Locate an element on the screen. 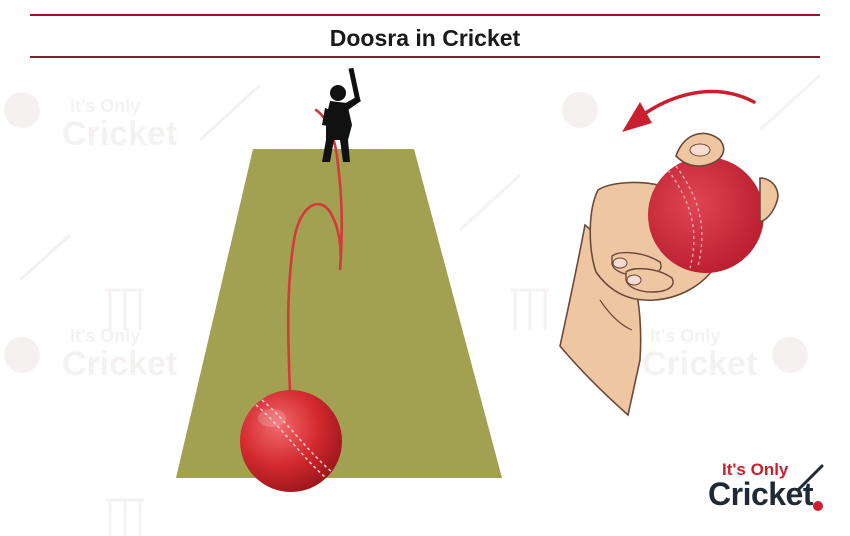 Image resolution: width=850 pixels, height=536 pixels. title-bar: Doosra in Cricket is located at coordinates (425, 36).